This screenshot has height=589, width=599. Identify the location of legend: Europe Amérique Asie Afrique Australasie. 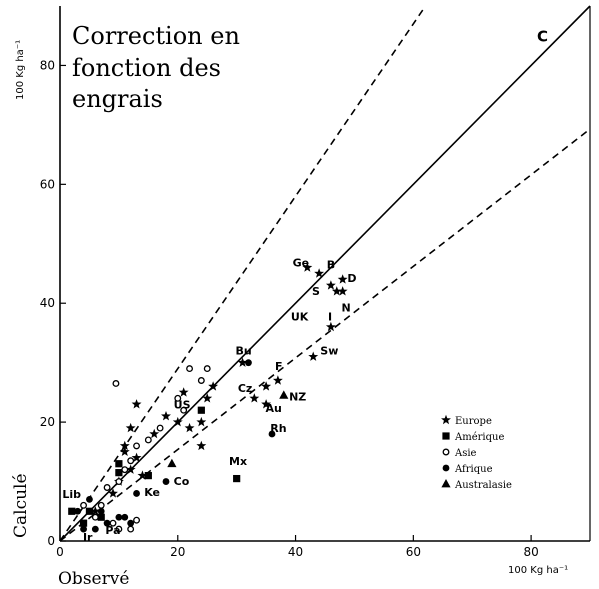
(476, 452).